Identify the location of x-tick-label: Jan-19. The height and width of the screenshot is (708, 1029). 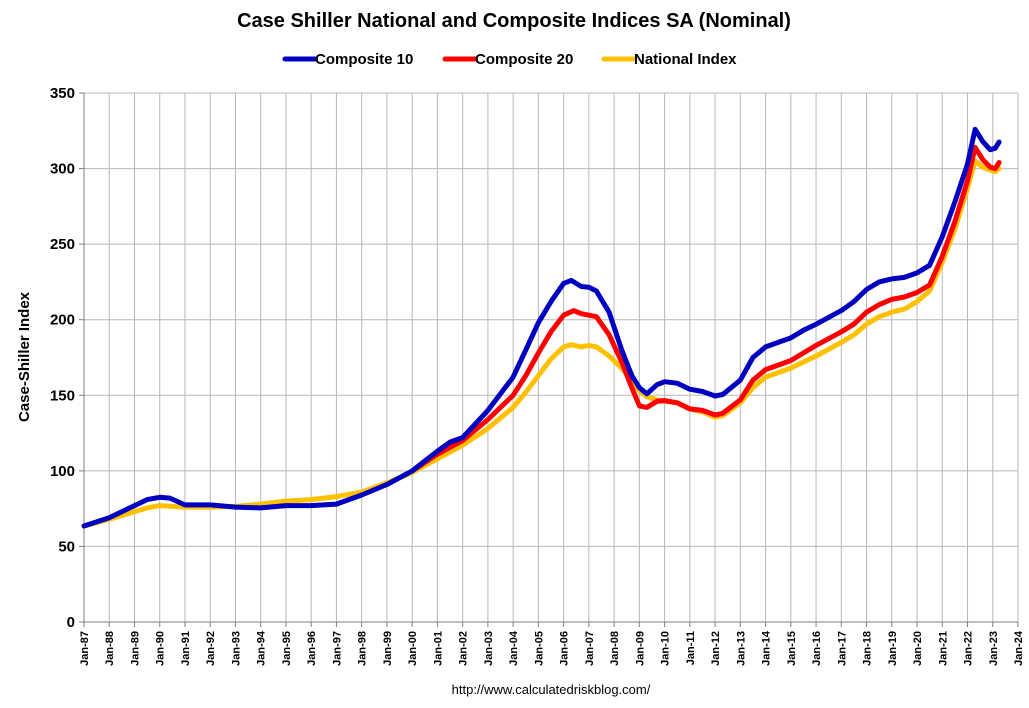
(893, 648).